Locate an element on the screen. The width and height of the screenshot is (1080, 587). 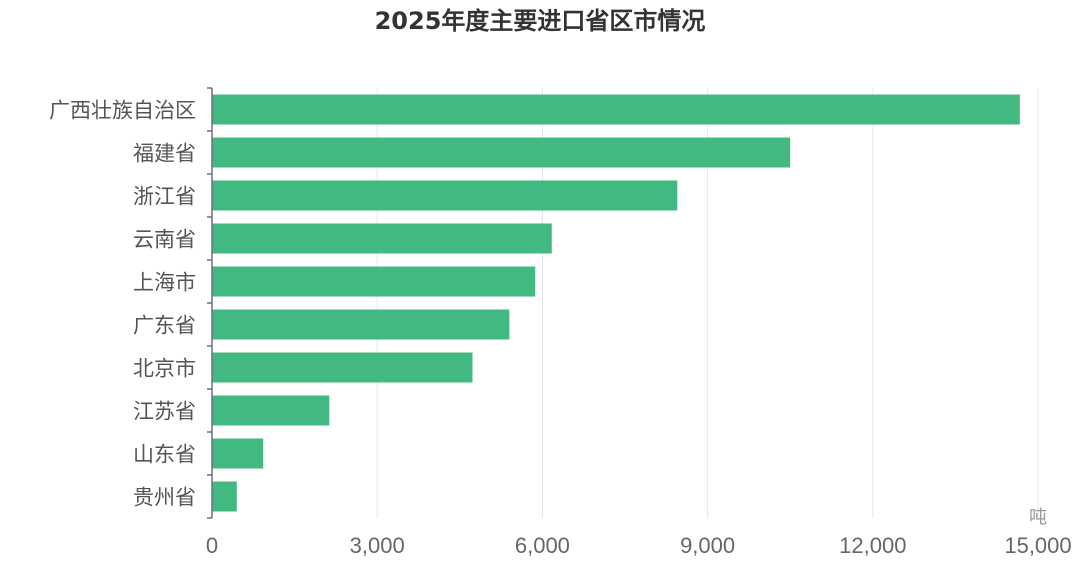
x-axis-unit-label: 吨 is located at coordinates (1038, 517).